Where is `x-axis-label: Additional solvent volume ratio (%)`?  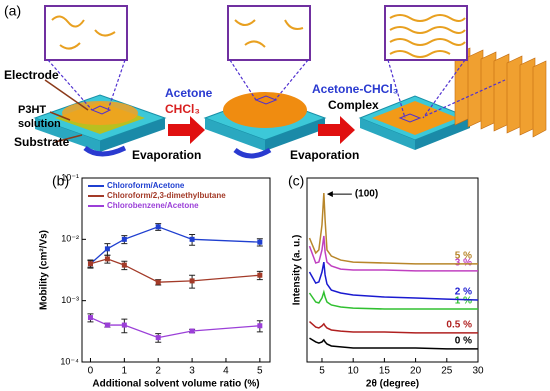 x-axis-label: Additional solvent volume ratio (%) is located at coordinates (175, 384).